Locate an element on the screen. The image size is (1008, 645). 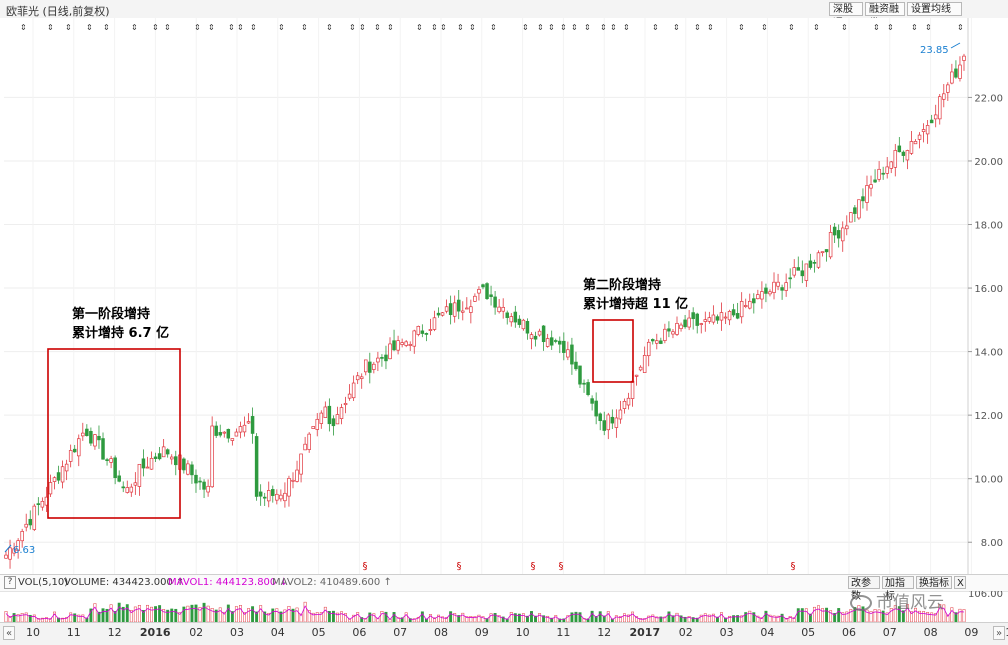
scroll-left-icon: « is located at coordinates (9, 633).